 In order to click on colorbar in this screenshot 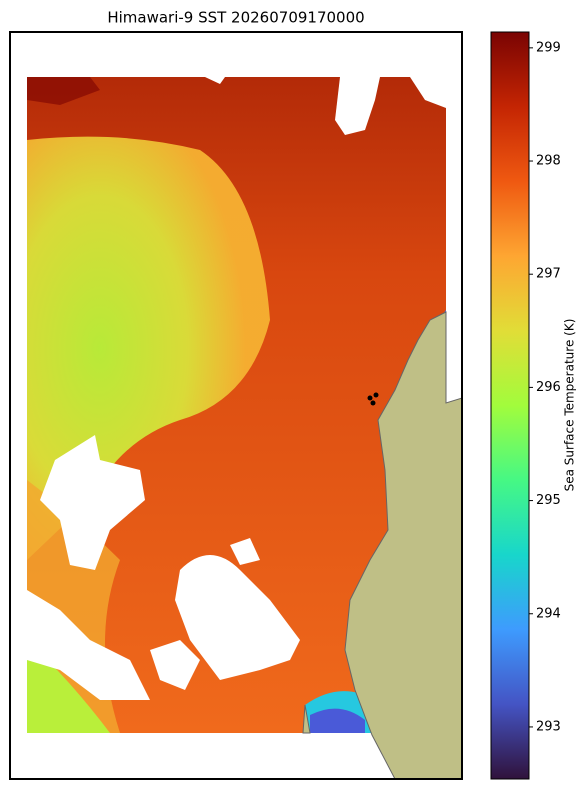, I will do `click(510, 405)`.